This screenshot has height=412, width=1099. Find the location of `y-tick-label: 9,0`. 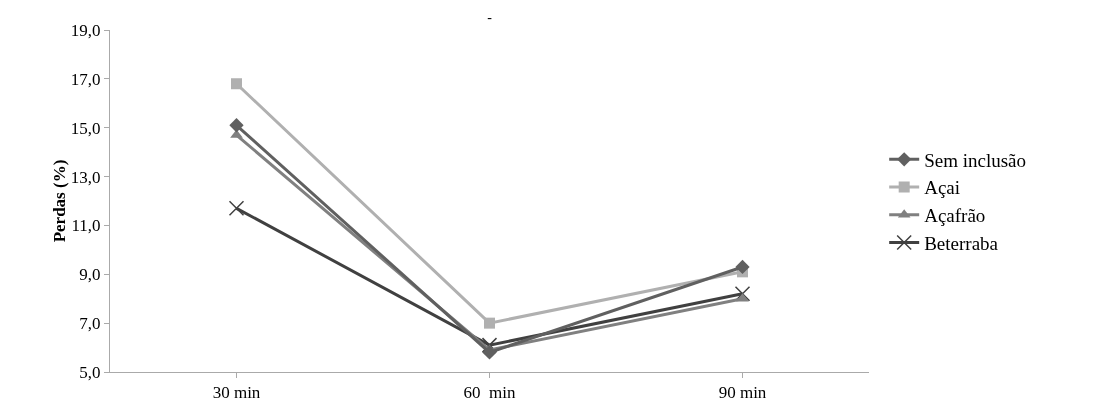

y-tick-label: 9,0 is located at coordinates (90, 275).